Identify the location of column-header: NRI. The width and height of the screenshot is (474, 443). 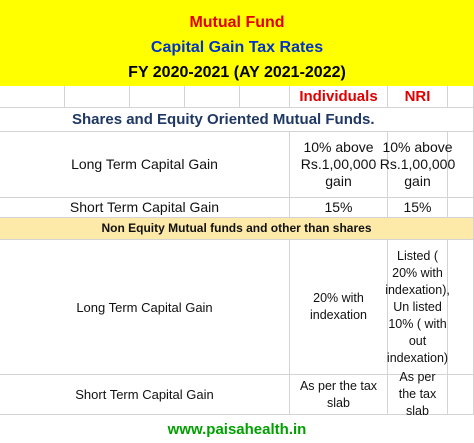
(418, 97).